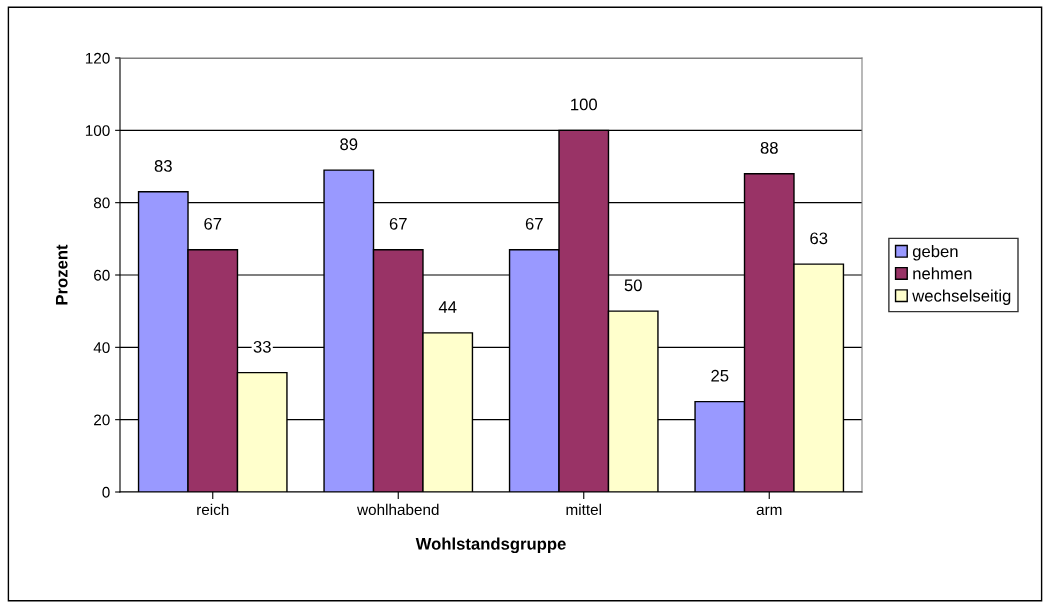  What do you see at coordinates (97, 131) in the screenshot?
I see `y-tick-label: 100` at bounding box center [97, 131].